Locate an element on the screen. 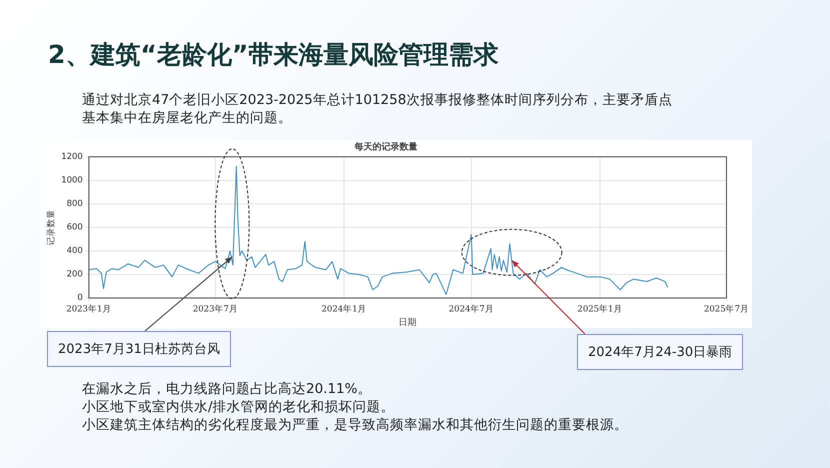 This screenshot has width=830, height=468. text: 小区建筑主体结构的劣化程度最为严重，是导致高频率漏水和其他衍生问题的重要根源。 is located at coordinates (355, 425).